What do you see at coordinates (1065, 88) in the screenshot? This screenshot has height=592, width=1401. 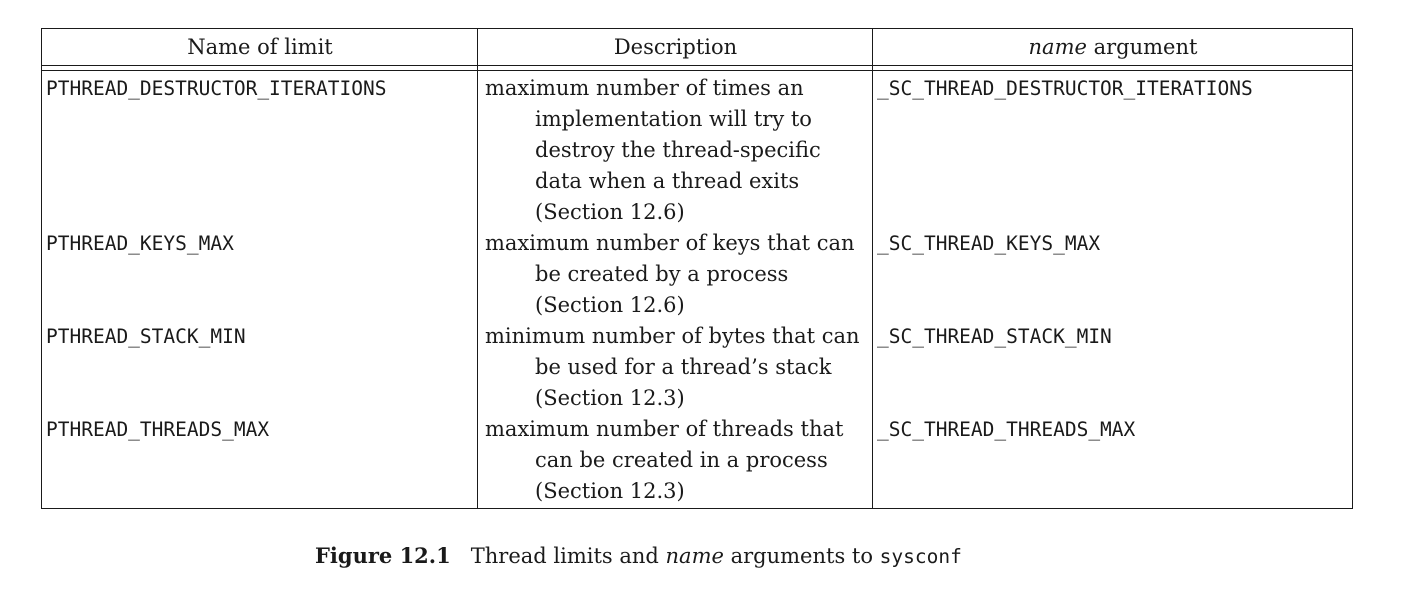 I see `name-argument-cell: _SC_THREAD_DESTRUCTOR_ITERATIONS` at bounding box center [1065, 88].